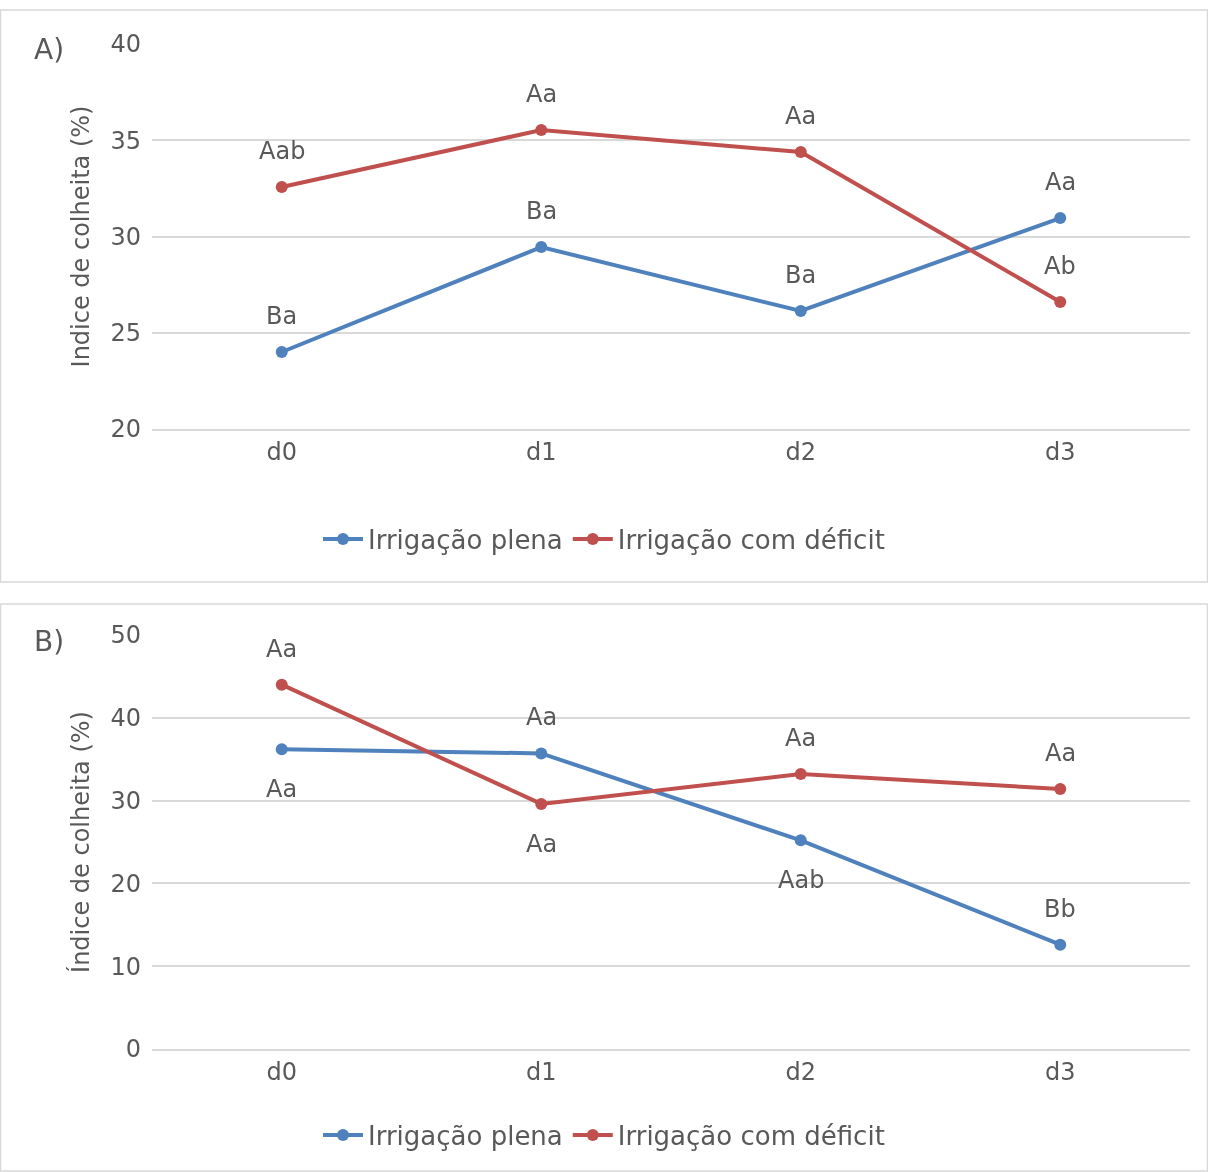  Describe the element at coordinates (125, 966) in the screenshot. I see `y-tick-label: 10` at that location.